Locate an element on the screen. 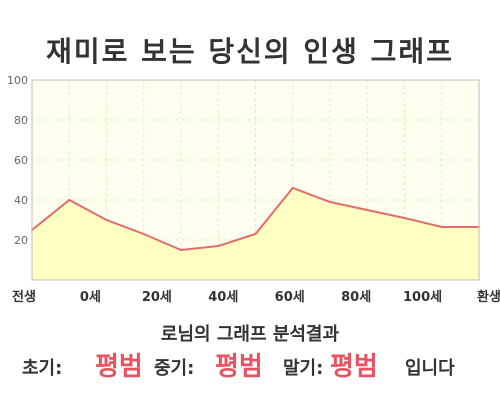 The height and width of the screenshot is (400, 500). early-value: 평범 is located at coordinates (119, 367).